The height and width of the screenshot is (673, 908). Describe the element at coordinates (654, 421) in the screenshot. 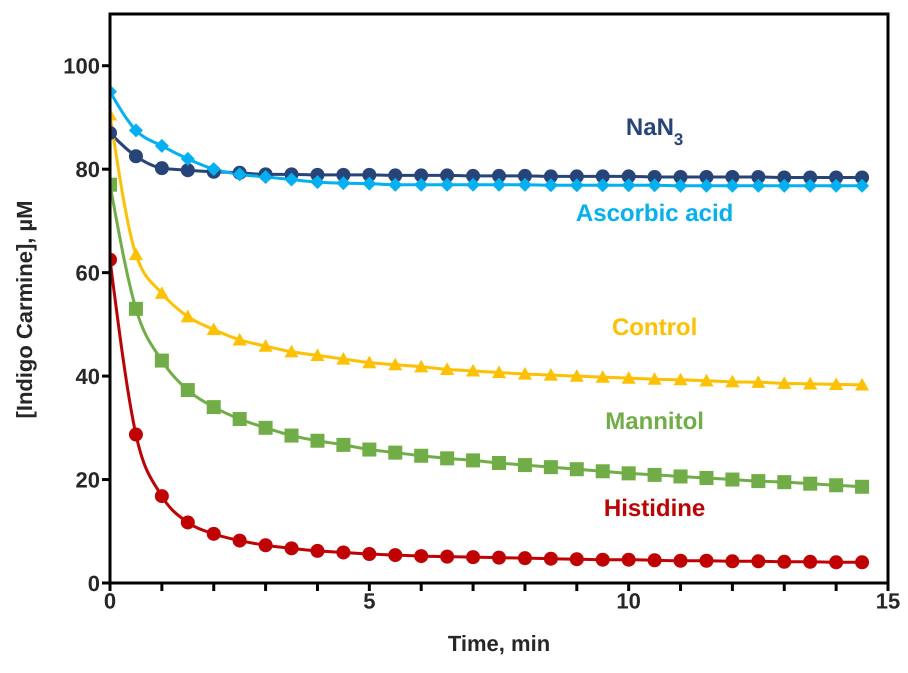

I see `series-label: Mannitol` at that location.